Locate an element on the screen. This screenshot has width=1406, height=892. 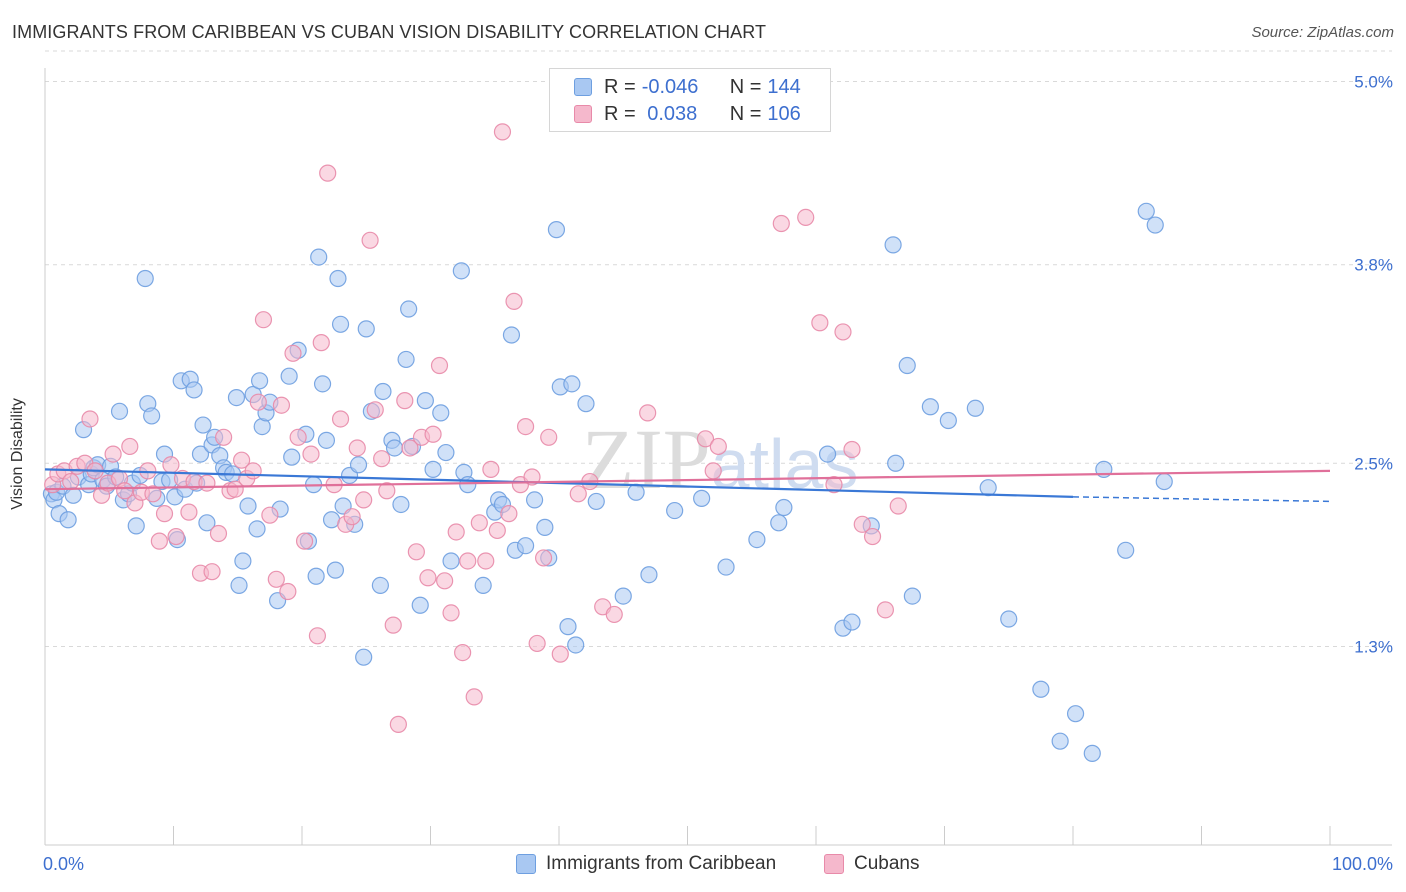
bottom-legend-label-cubans: Cubans is located at coordinates (887, 863).